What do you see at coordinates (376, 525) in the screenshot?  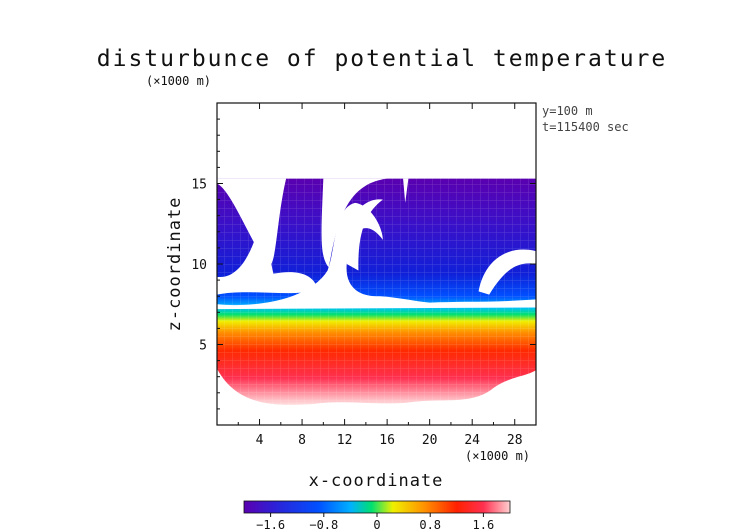 I see `colorbar-tick-label: 0` at bounding box center [376, 525].